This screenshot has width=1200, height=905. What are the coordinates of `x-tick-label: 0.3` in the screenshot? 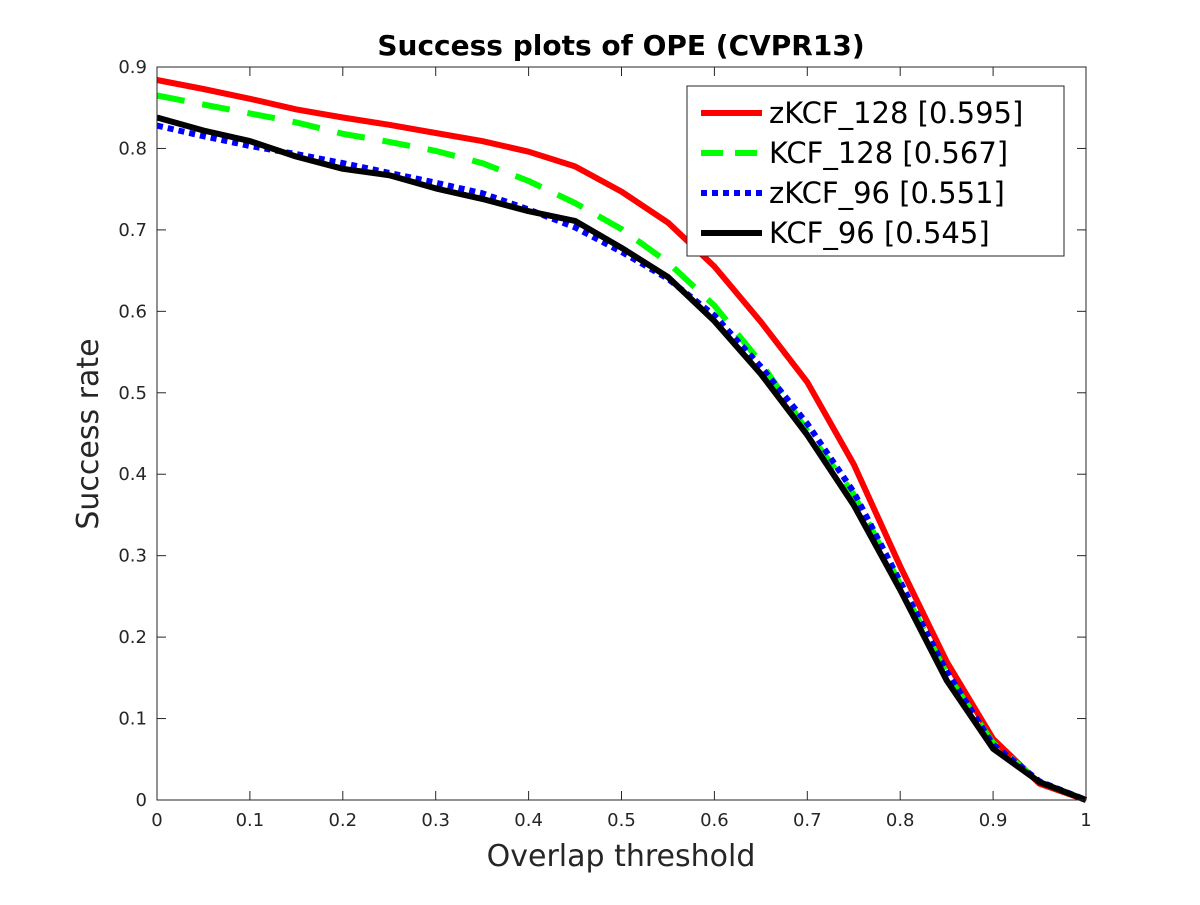 It's located at (435, 820).